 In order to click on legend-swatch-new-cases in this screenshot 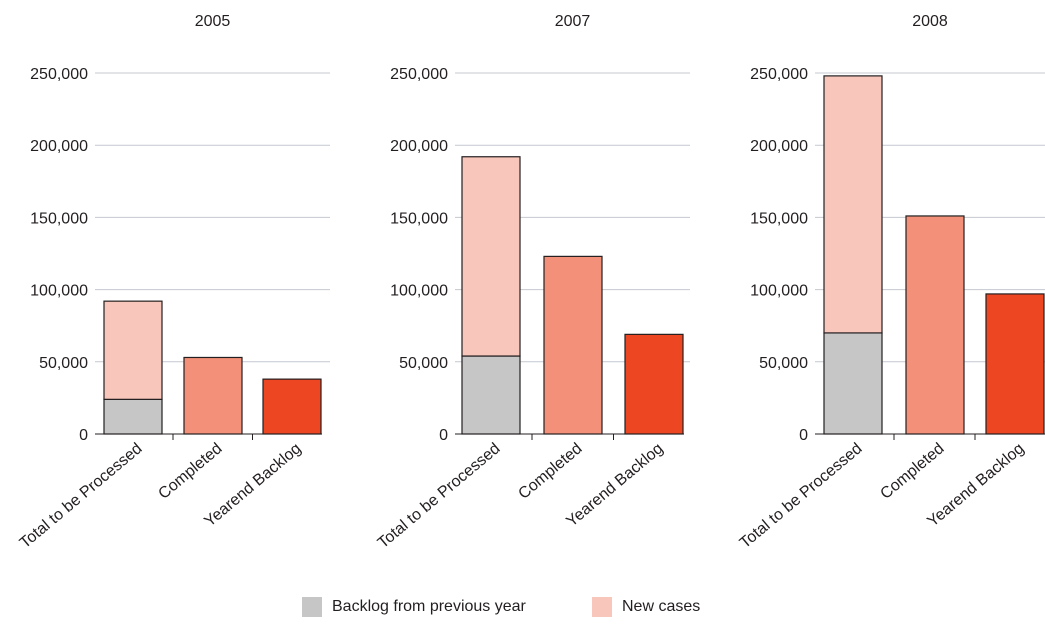, I will do `click(602, 607)`.